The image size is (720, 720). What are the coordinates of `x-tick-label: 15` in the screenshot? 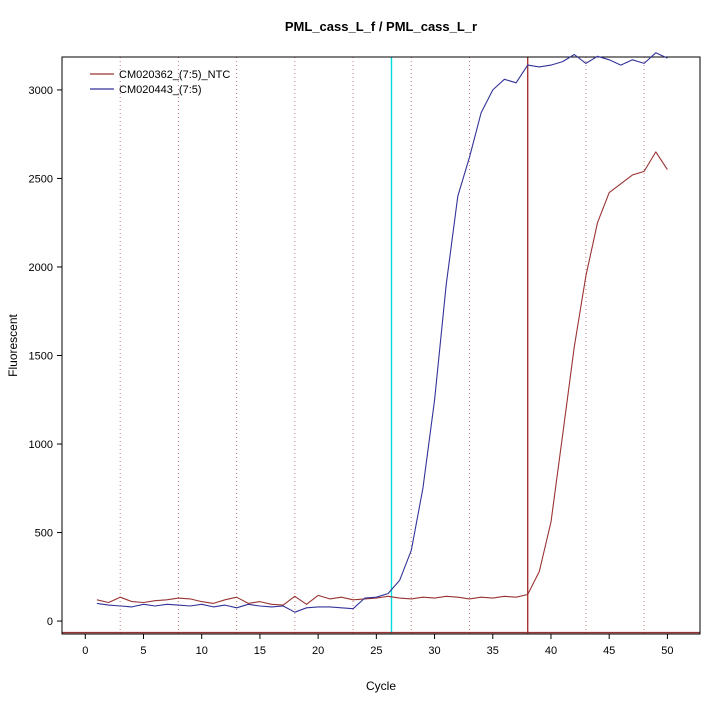 It's located at (260, 651).